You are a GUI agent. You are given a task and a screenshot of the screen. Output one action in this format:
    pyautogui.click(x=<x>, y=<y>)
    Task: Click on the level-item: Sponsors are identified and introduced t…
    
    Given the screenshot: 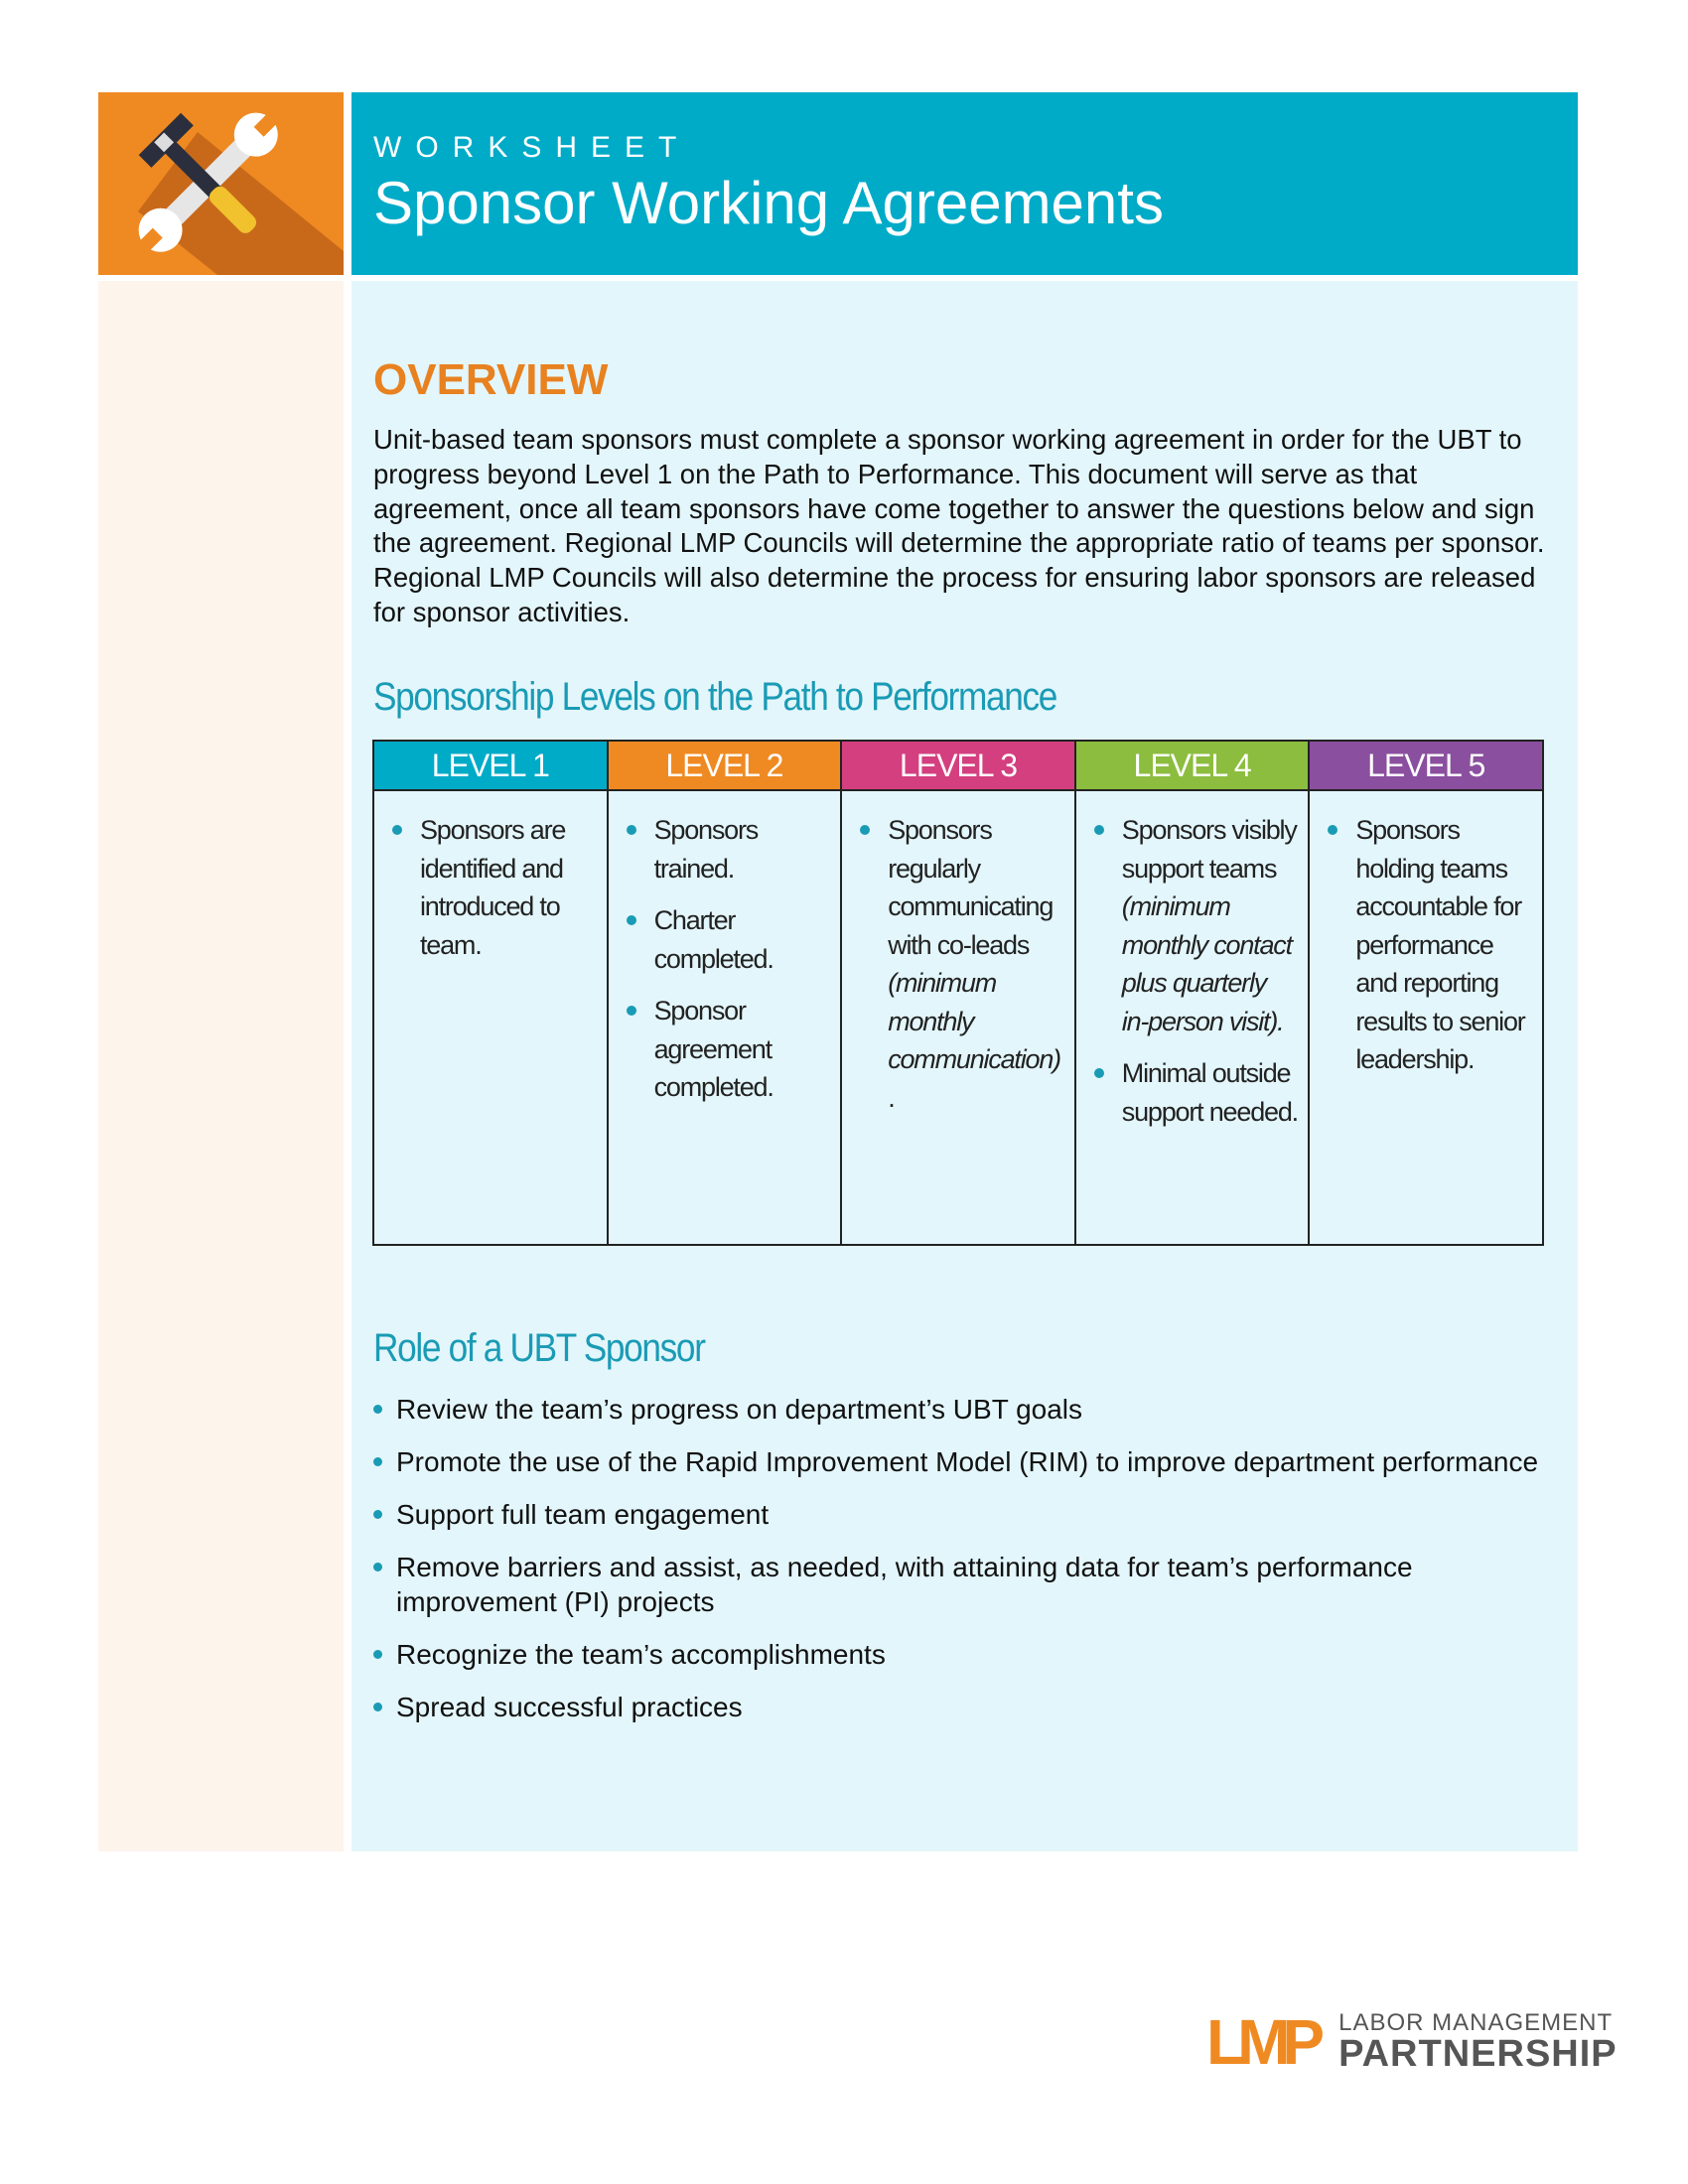 What is the action you would take?
    pyautogui.click(x=492, y=887)
    